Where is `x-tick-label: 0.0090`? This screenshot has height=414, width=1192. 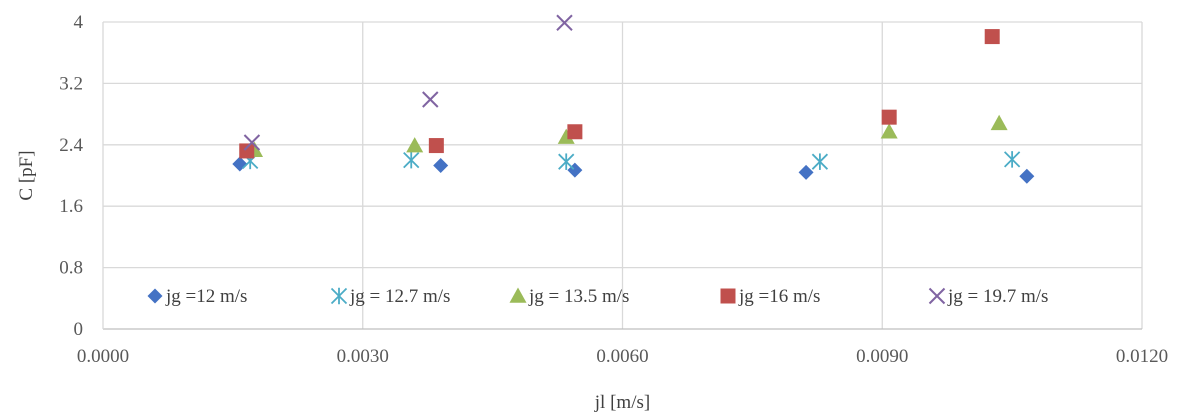 x-tick-label: 0.0090 is located at coordinates (882, 356).